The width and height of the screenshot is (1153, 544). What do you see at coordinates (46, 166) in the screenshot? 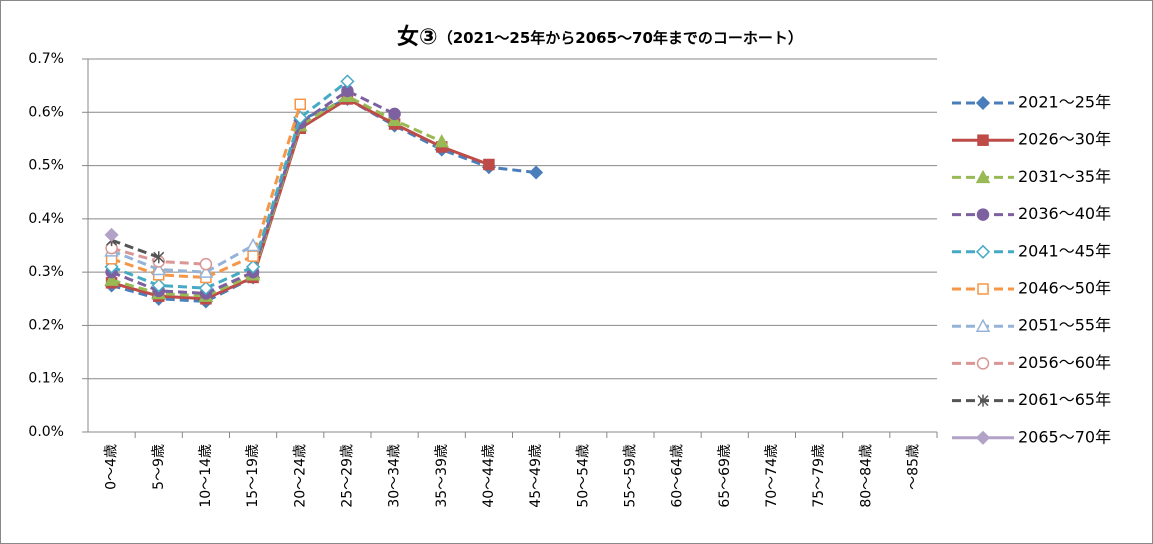
I see `y-tick-label: 0.5%` at bounding box center [46, 166].